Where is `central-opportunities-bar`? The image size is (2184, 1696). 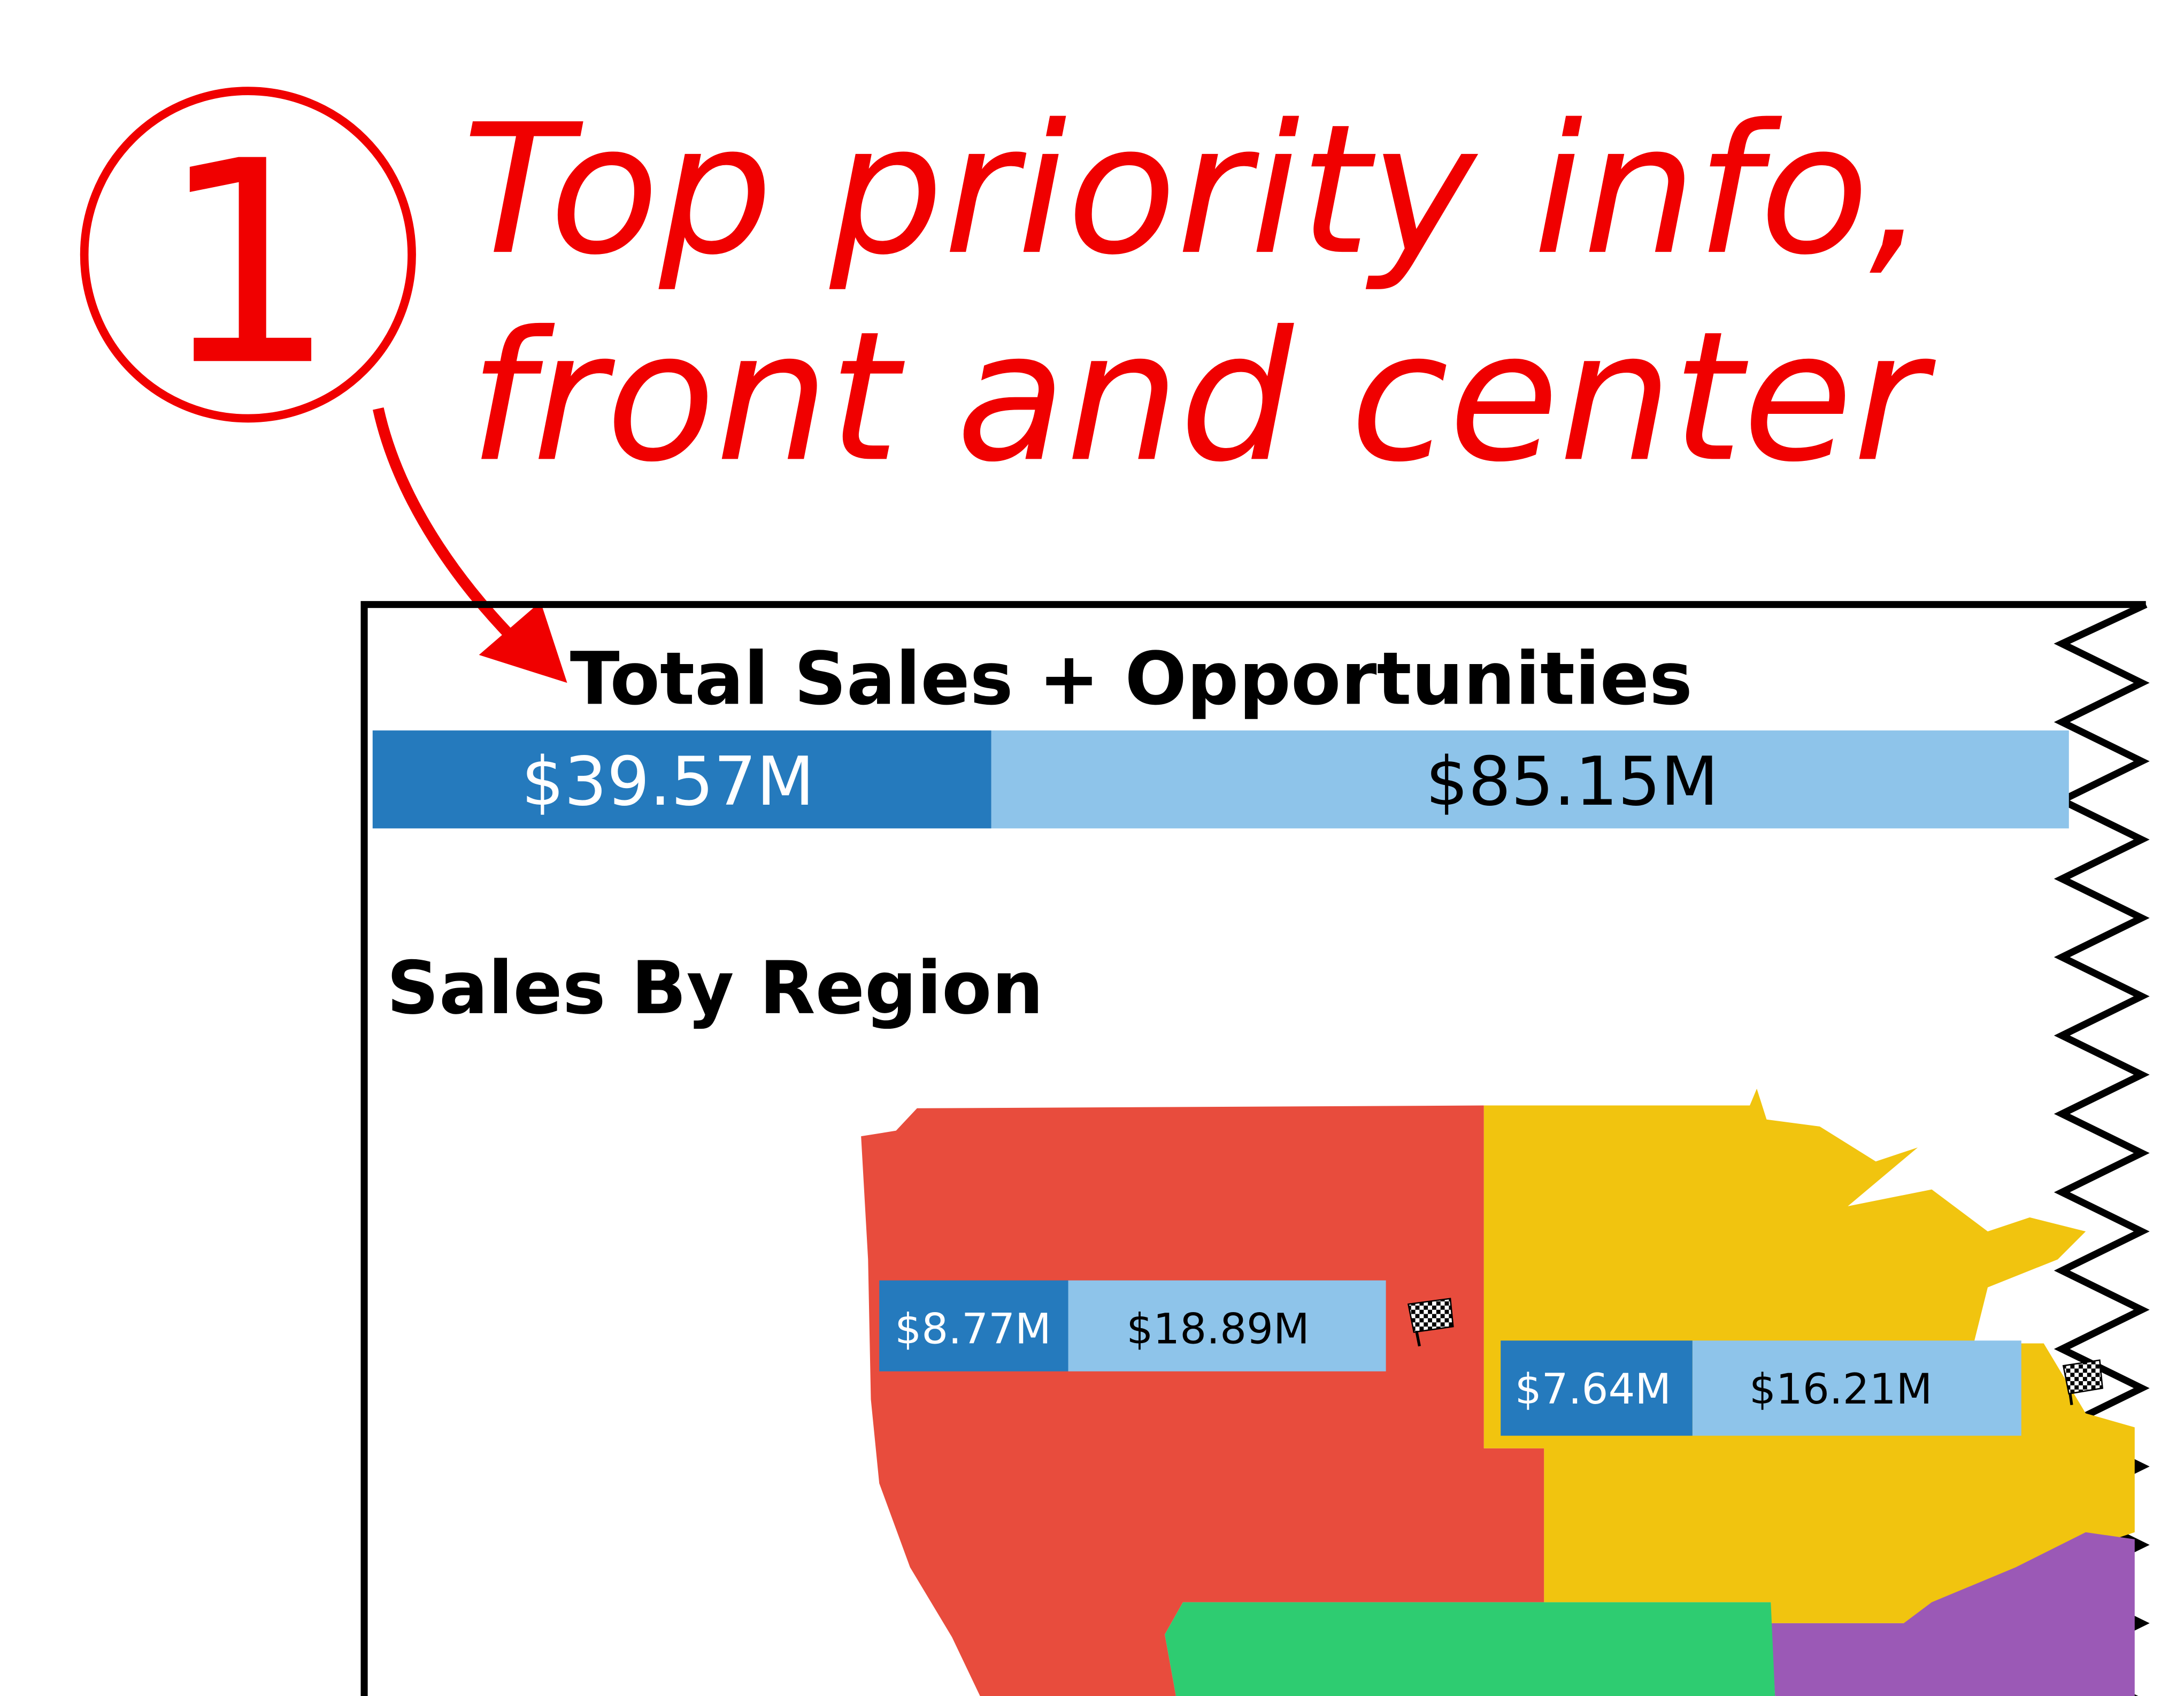
central-opportunities-bar is located at coordinates (1857, 1388).